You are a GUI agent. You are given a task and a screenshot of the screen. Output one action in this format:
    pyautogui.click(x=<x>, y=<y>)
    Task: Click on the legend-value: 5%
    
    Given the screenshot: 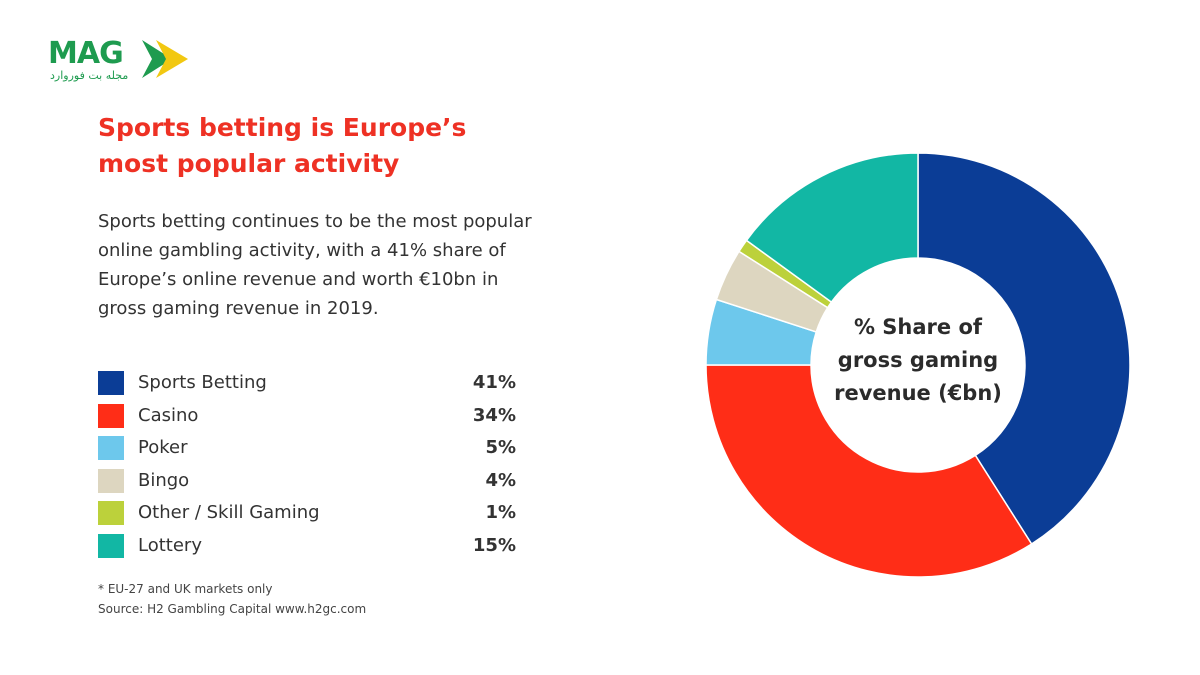 What is the action you would take?
    pyautogui.click(x=500, y=448)
    